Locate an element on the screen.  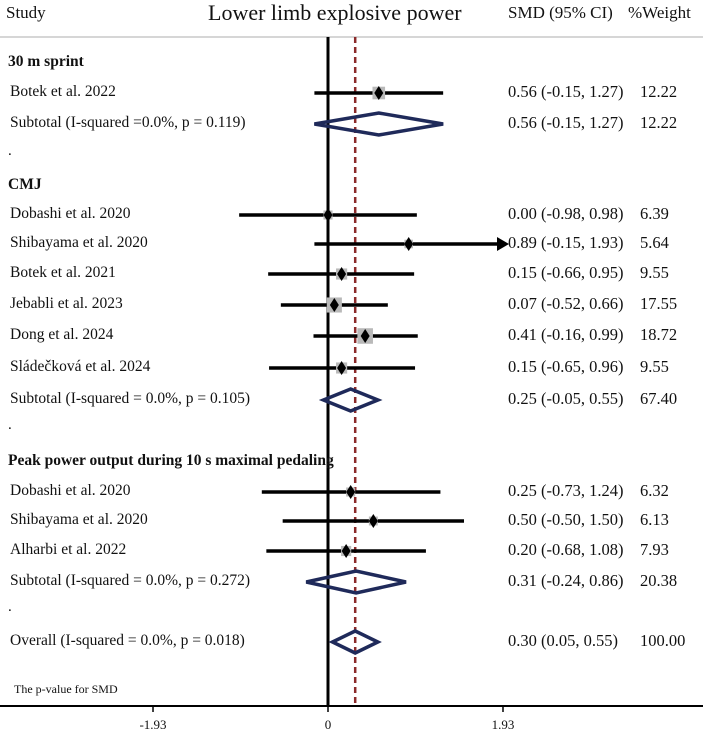
chart-title: Lower limb explosive power is located at coordinates (335, 12).